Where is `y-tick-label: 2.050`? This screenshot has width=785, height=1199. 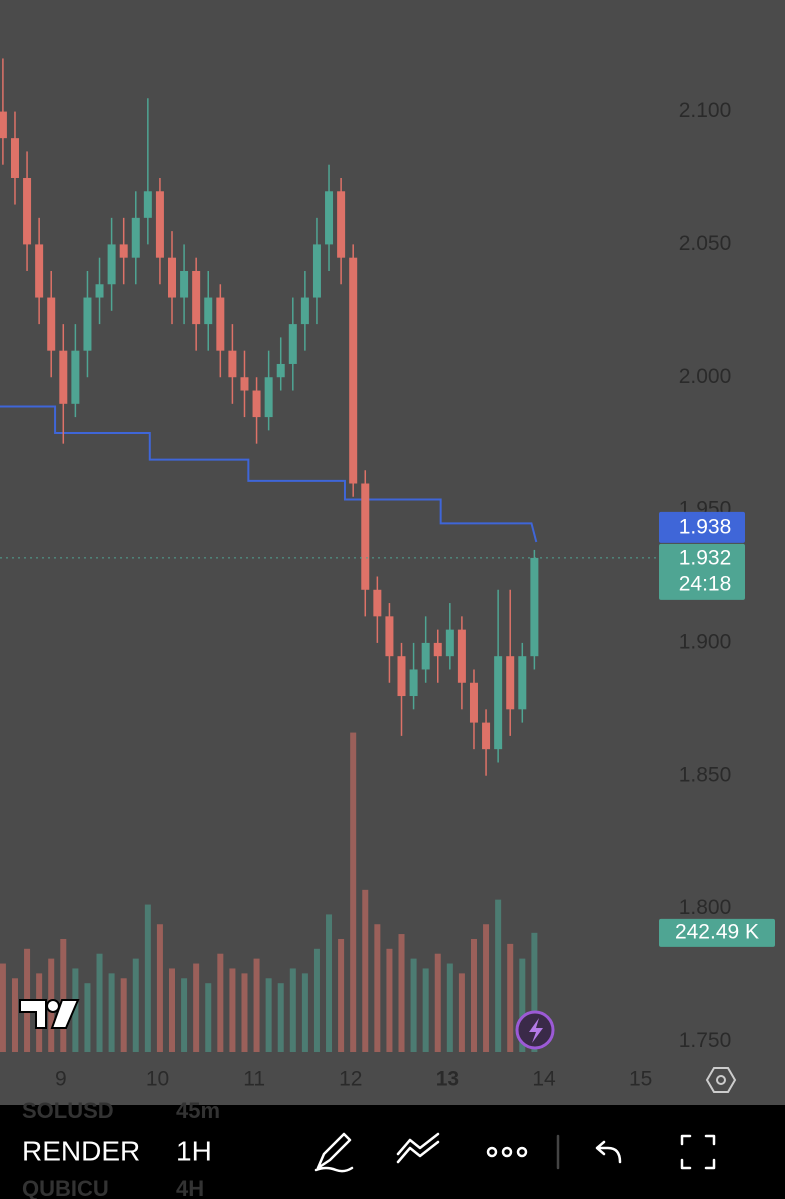 y-tick-label: 2.050 is located at coordinates (705, 243).